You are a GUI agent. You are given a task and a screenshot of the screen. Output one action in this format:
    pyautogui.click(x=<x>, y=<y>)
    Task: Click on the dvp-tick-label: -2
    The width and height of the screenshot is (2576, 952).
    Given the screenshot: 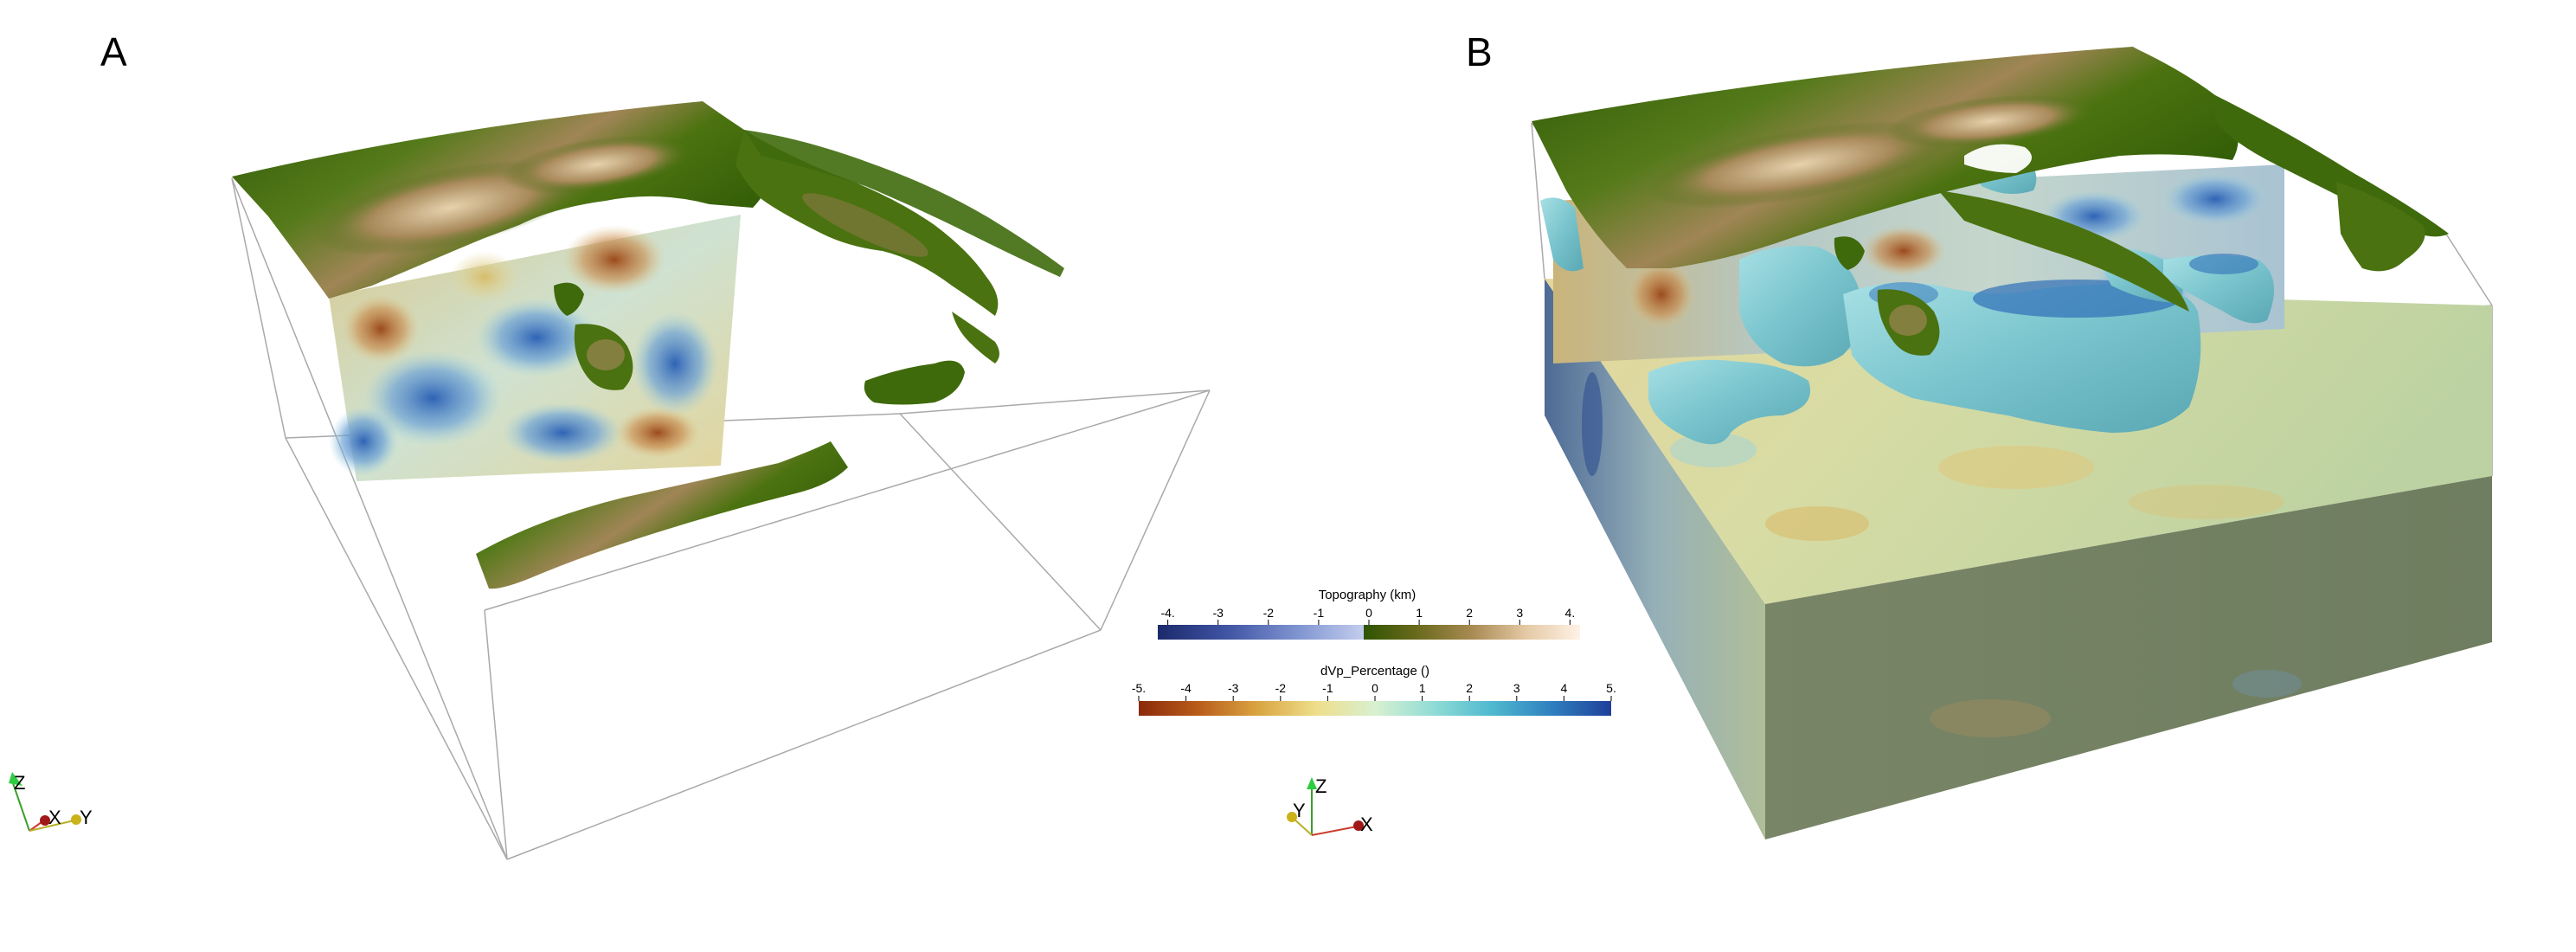 What is the action you would take?
    pyautogui.click(x=1281, y=688)
    